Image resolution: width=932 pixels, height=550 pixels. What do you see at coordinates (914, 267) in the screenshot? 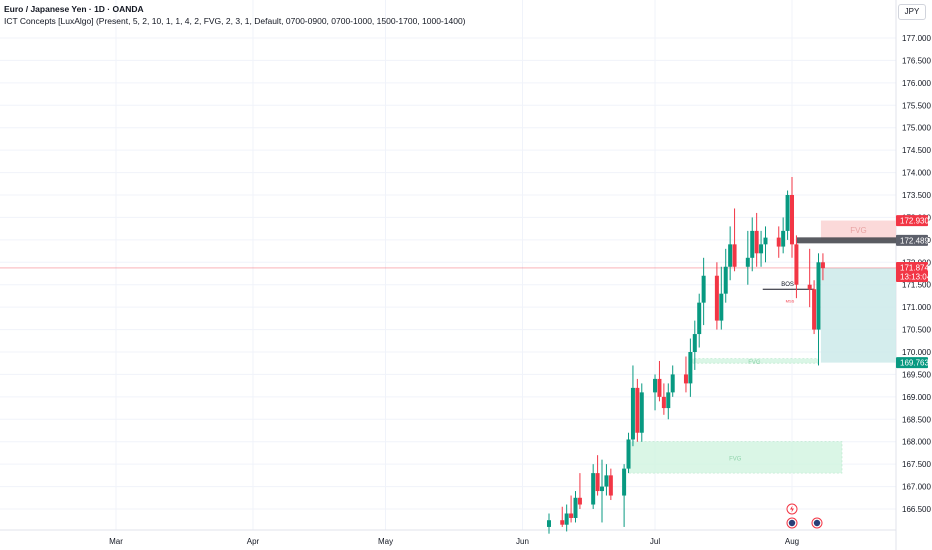
I see `price-label: 171.874` at bounding box center [914, 267].